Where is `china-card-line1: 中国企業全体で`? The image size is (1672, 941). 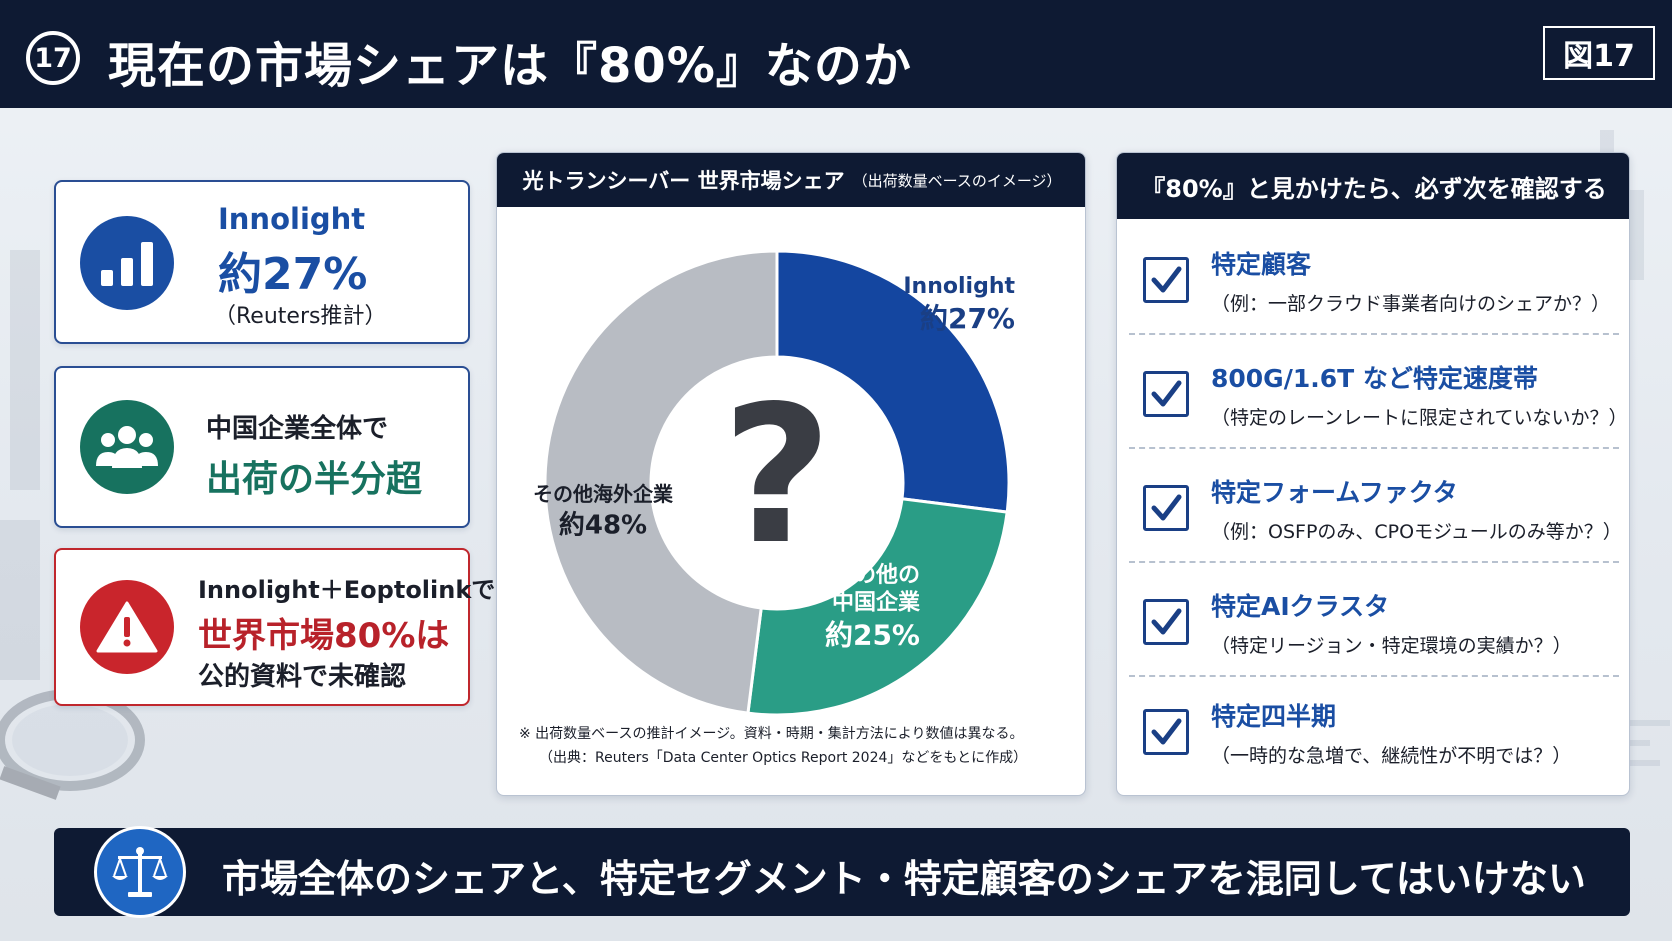 china-card-line1: 中国企業全体で is located at coordinates (297, 429).